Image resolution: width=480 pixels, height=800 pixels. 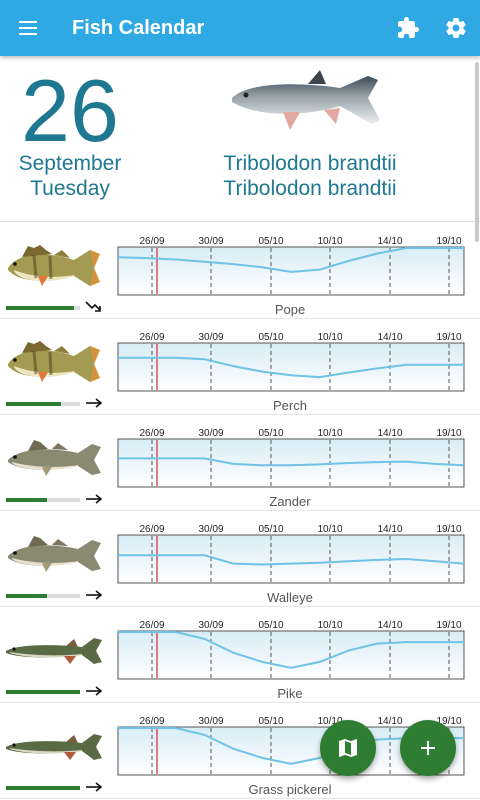 What do you see at coordinates (28, 28) in the screenshot?
I see `menu-icon` at bounding box center [28, 28].